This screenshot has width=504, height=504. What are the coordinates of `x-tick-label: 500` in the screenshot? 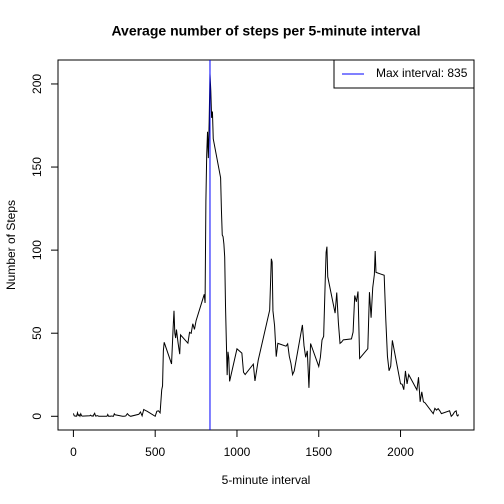 It's located at (155, 452).